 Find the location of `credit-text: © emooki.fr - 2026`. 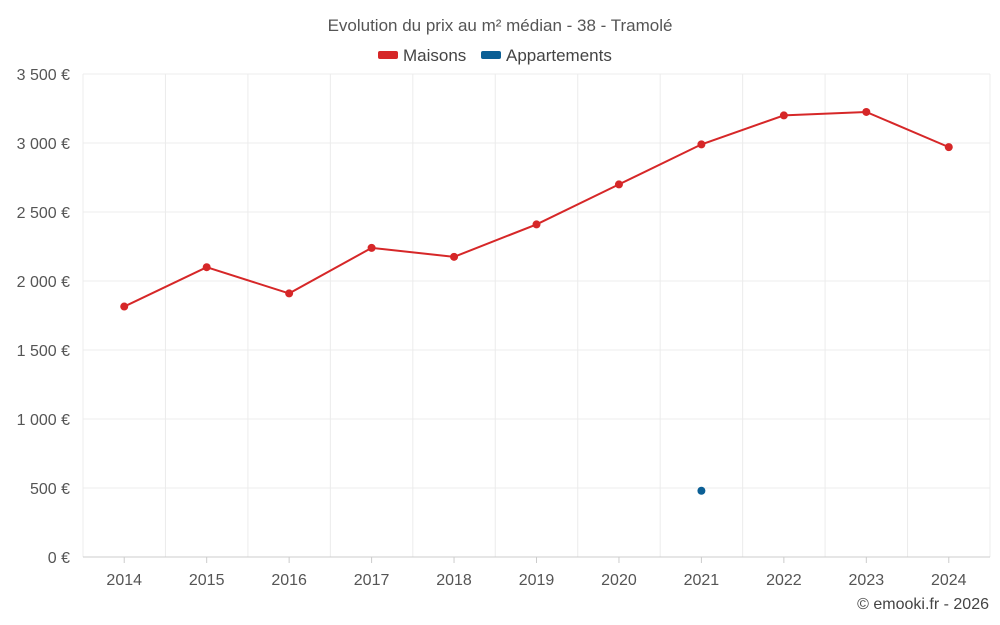

credit-text: © emooki.fr - 2026 is located at coordinates (923, 604).